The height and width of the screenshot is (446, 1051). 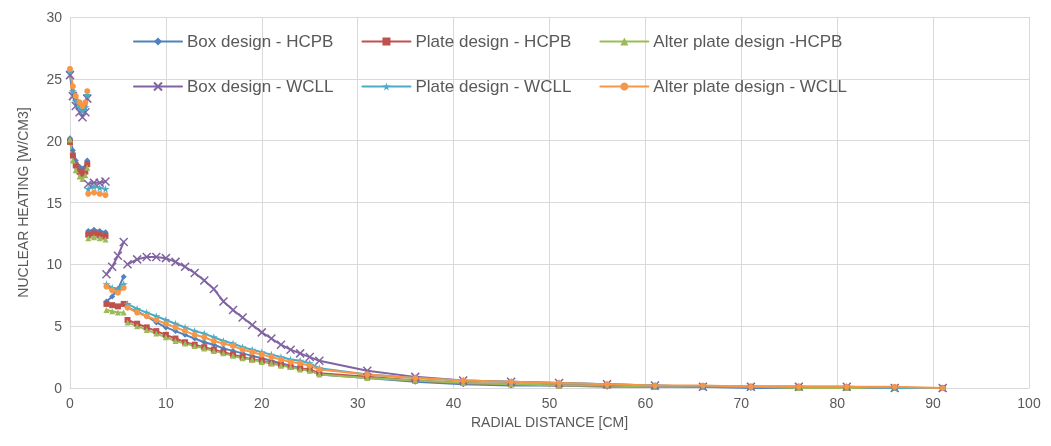 What do you see at coordinates (748, 41) in the screenshot?
I see `legend-label: Alter plate design -HCPB` at bounding box center [748, 41].